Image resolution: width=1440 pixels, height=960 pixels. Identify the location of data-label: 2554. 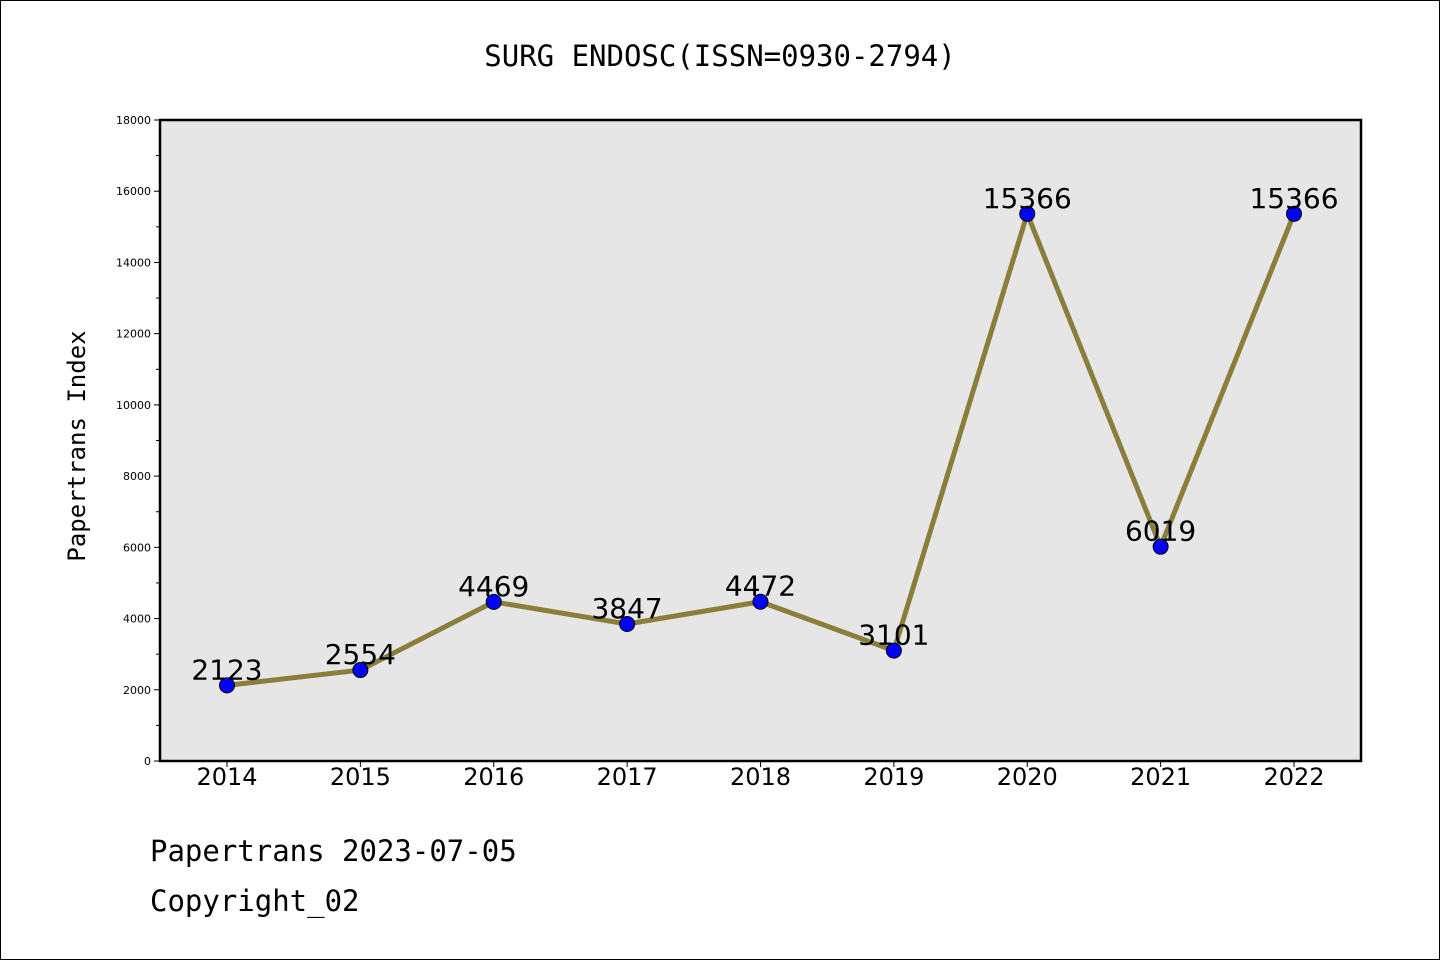
(360, 654).